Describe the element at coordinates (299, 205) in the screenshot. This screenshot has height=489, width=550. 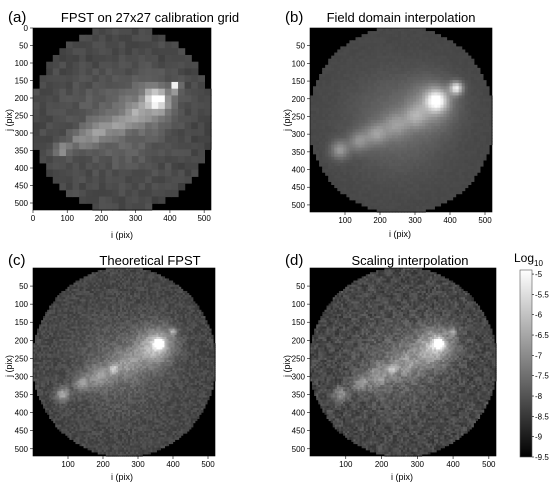
I see `y-tick-label: 500` at that location.